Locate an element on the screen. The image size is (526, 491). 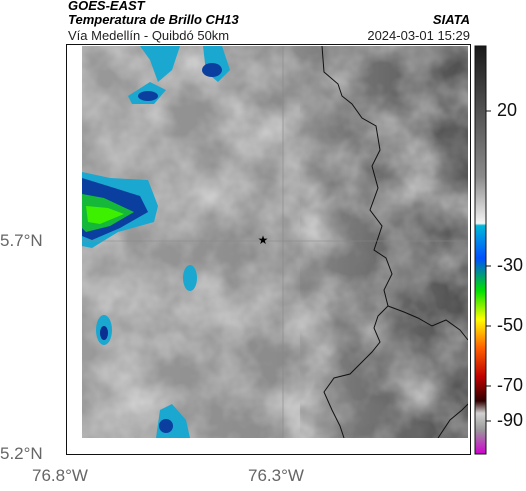
subtitle-road: Vía Medellín - Quibdó 50km is located at coordinates (149, 35).